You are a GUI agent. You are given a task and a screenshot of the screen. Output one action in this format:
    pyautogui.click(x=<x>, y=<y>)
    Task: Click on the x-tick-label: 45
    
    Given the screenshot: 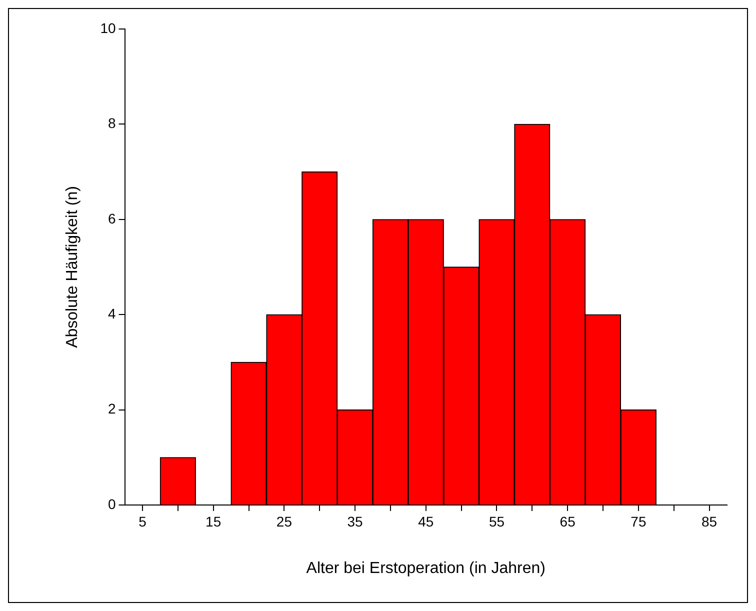 What is the action you would take?
    pyautogui.click(x=426, y=521)
    